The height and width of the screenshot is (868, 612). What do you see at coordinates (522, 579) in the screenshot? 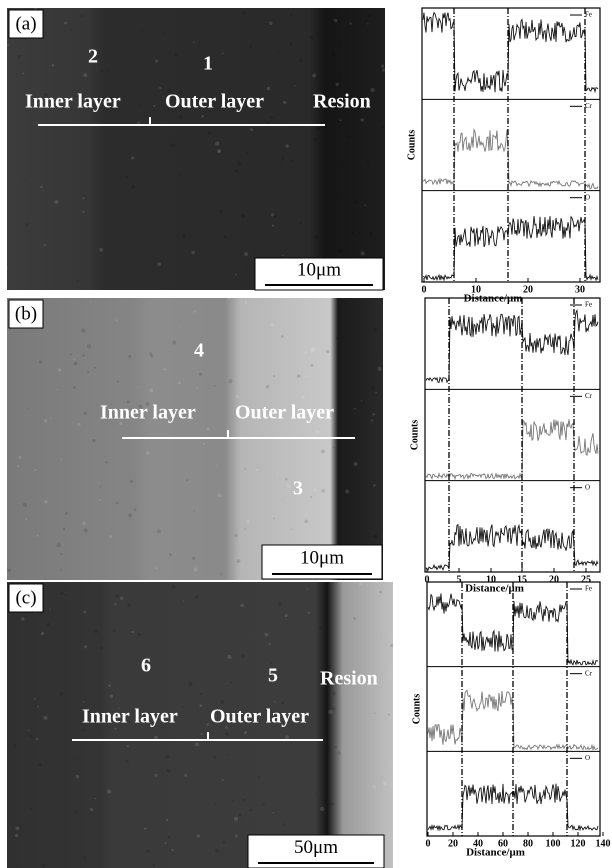
I see `x-tick-label: 15` at bounding box center [522, 579].